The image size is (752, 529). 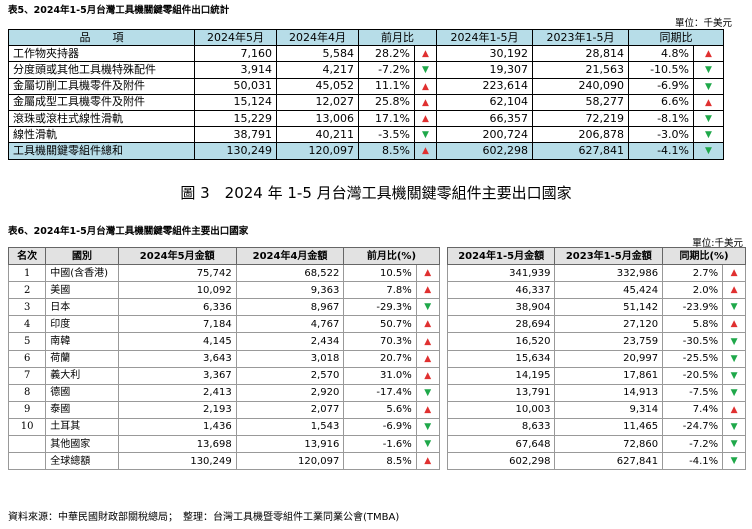 I want to click on country-name: 日本, so click(x=82, y=307).